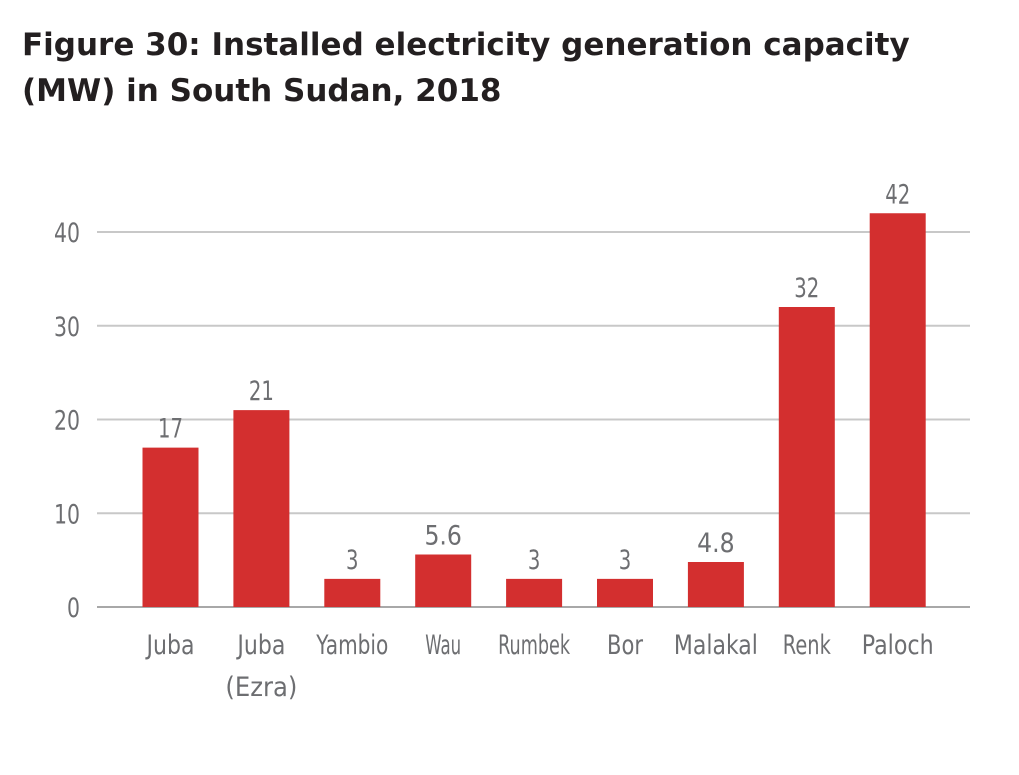 The height and width of the screenshot is (775, 1019). What do you see at coordinates (352, 645) in the screenshot?
I see `x-tick-label: Yambio` at bounding box center [352, 645].